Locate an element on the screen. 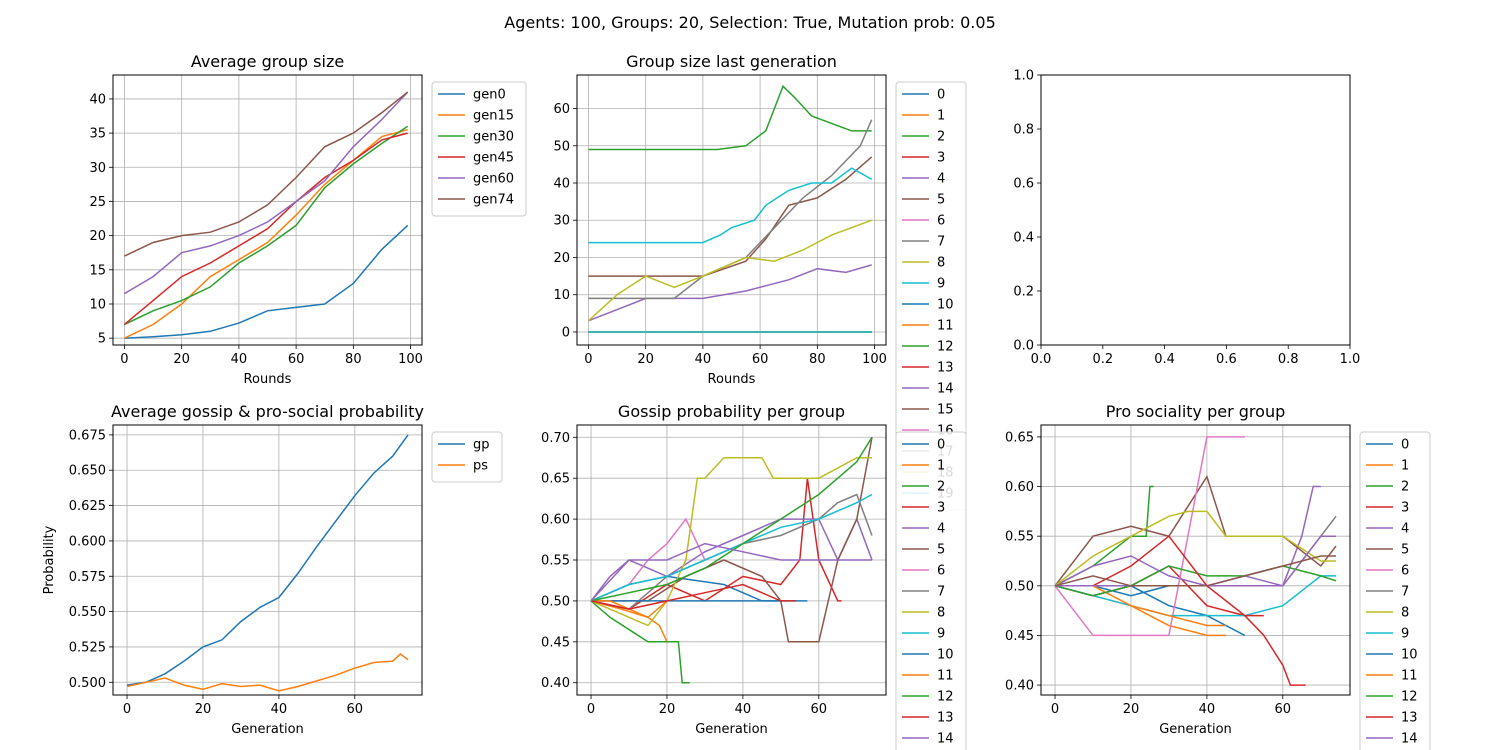  x-tick-label: 0.8 is located at coordinates (1288, 359).